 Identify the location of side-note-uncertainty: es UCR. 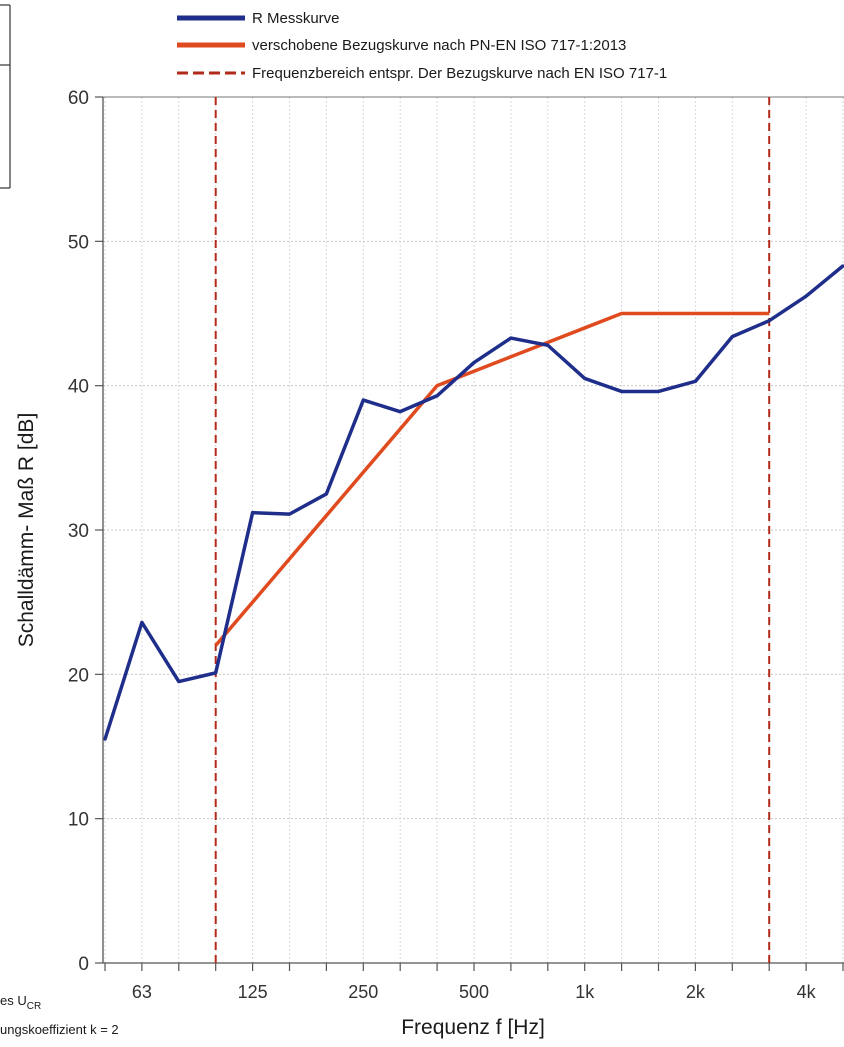
(20, 1002).